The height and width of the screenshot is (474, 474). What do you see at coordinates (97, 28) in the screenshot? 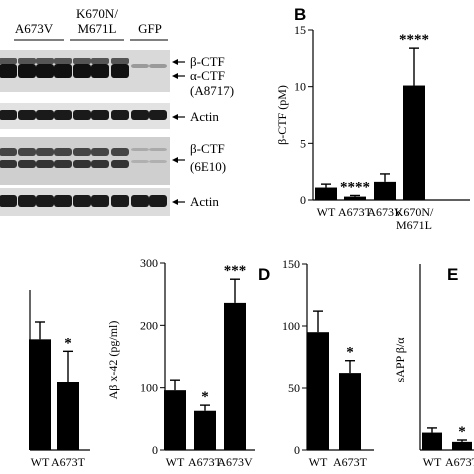
I see `lane-group-label: M671L` at bounding box center [97, 28].